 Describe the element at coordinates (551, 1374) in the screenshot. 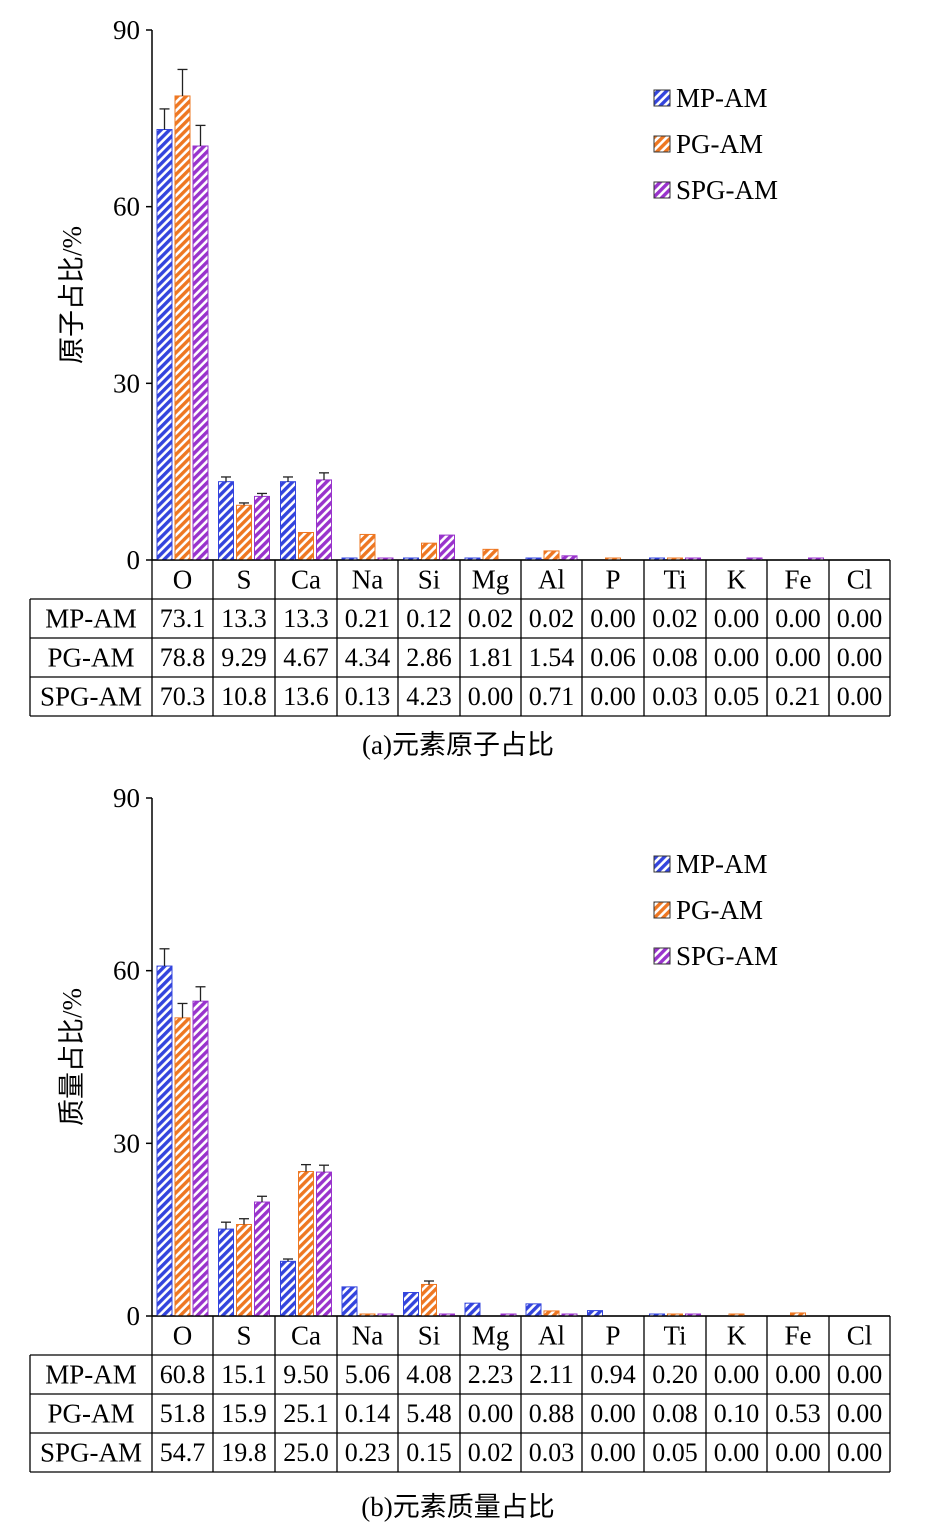

I see `table-cell: 2.11` at that location.